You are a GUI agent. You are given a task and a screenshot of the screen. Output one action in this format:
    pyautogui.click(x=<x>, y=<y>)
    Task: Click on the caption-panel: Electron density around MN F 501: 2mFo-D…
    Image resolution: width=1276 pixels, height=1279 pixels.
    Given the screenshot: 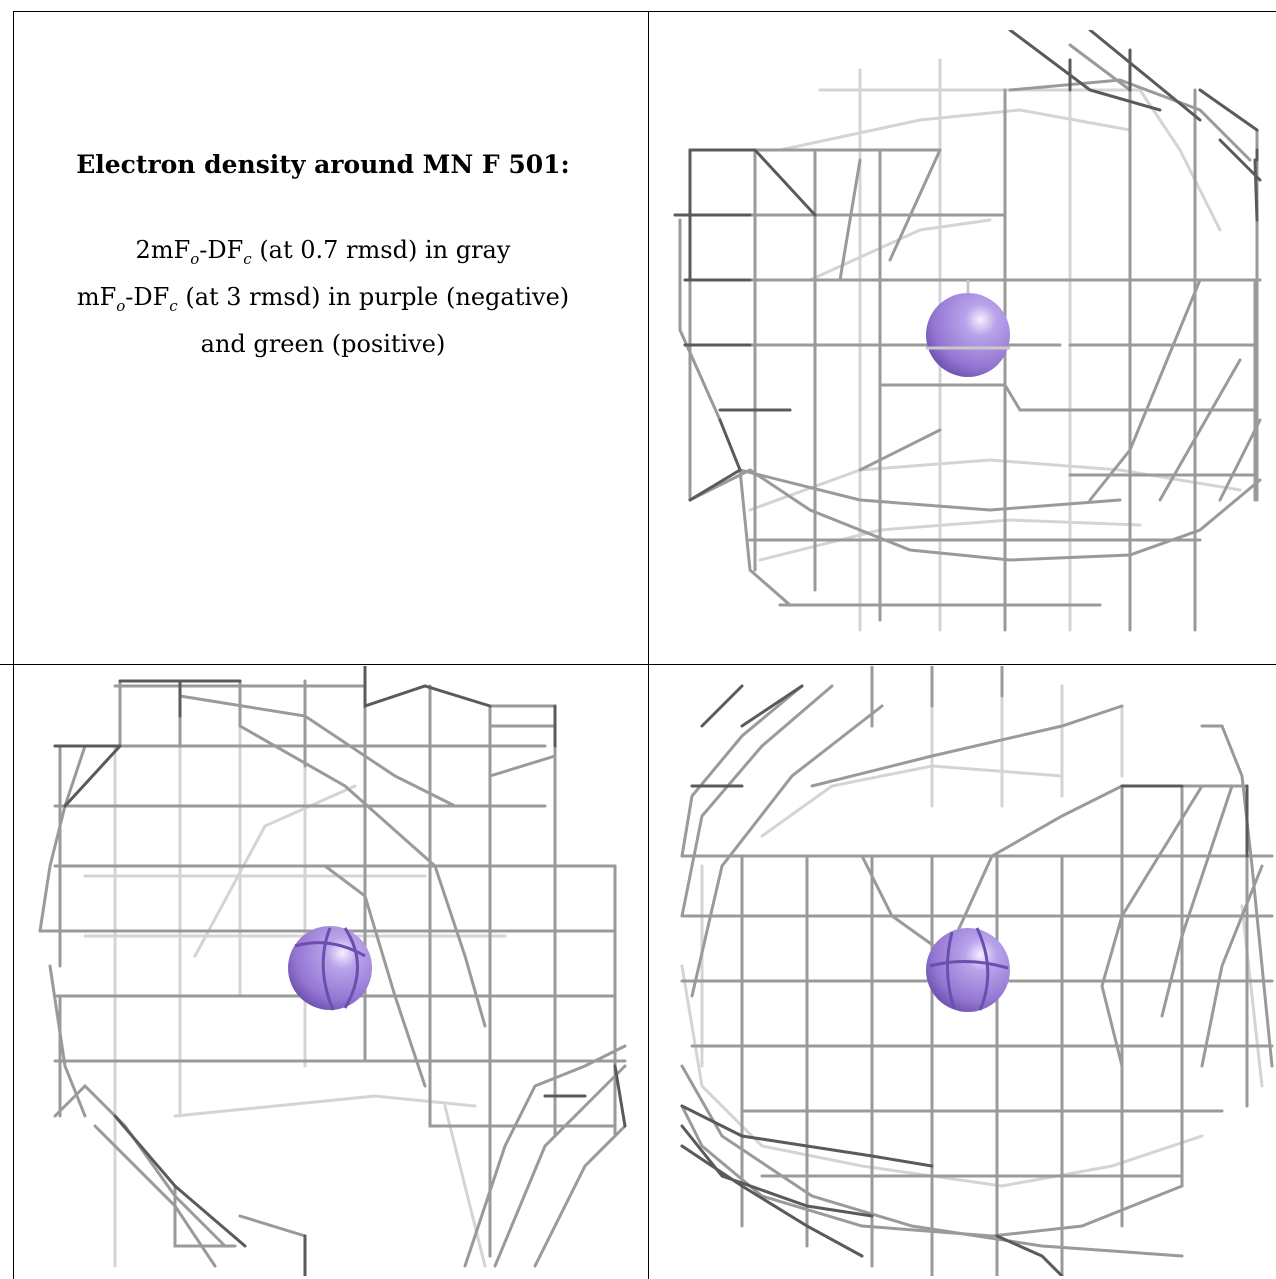 What is the action you would take?
    pyautogui.click(x=323, y=256)
    